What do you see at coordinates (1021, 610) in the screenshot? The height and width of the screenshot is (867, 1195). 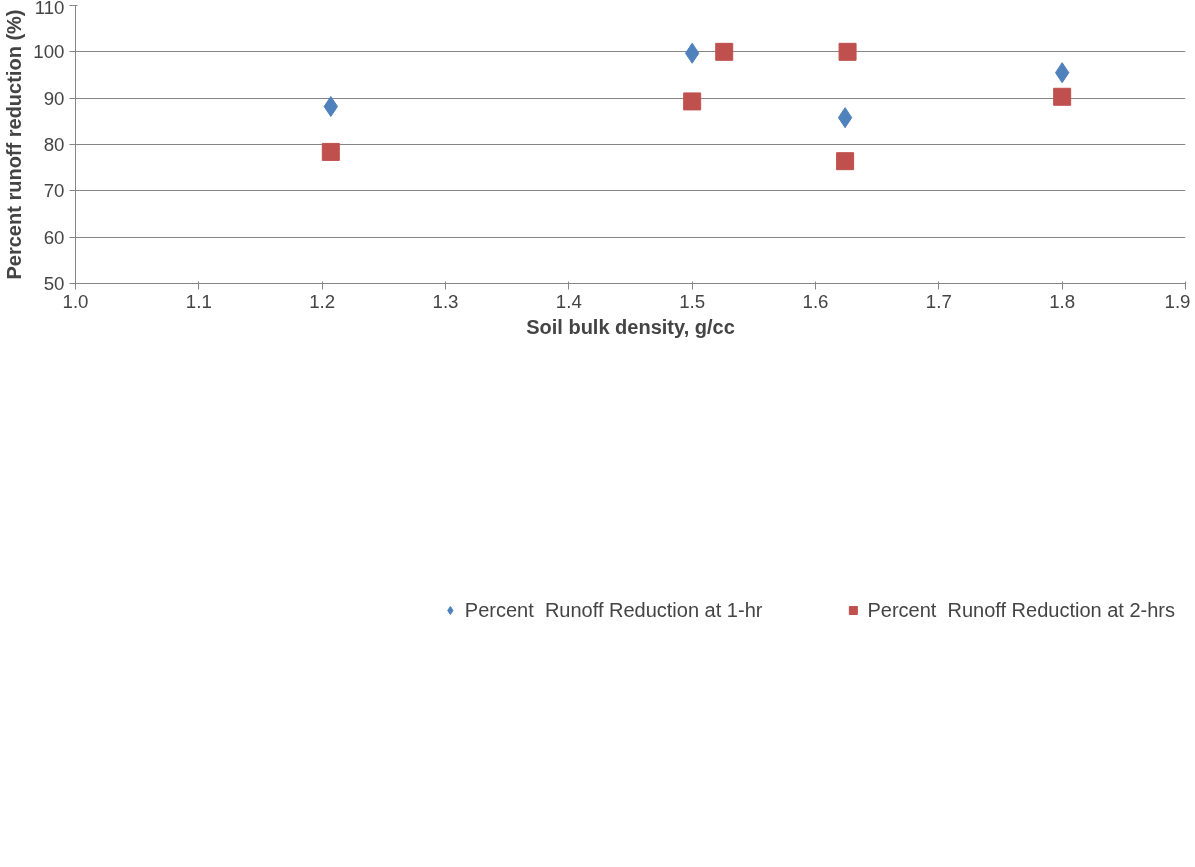 I see `legend-label: Percent Runoff Reduction at 2-hrs` at bounding box center [1021, 610].